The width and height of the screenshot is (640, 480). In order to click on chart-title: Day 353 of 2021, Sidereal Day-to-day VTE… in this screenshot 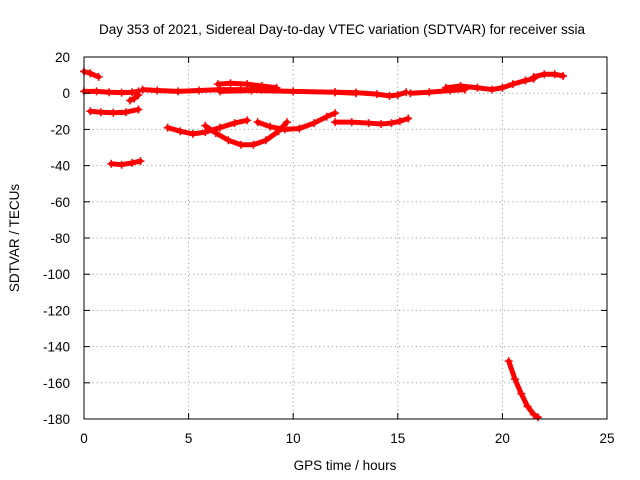, I will do `click(342, 29)`.